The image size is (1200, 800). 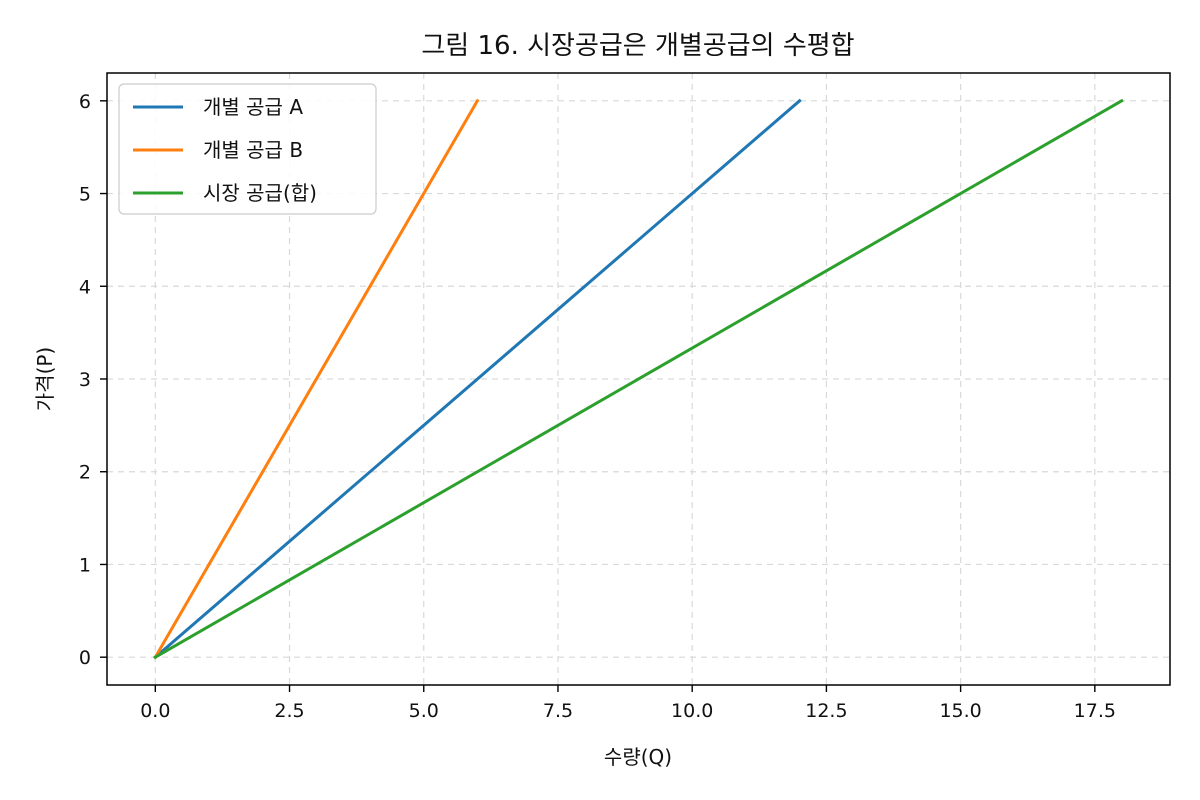 What do you see at coordinates (85, 473) in the screenshot?
I see `y-tick-label: 2` at bounding box center [85, 473].